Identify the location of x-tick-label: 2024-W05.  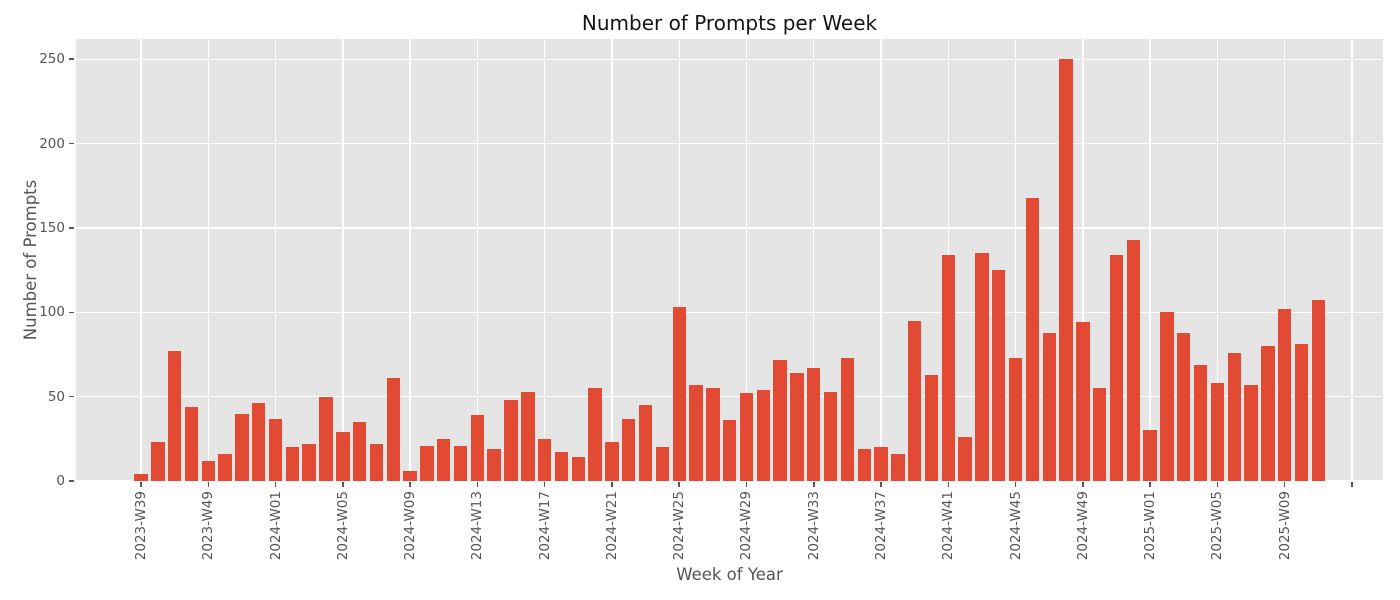
(342, 526).